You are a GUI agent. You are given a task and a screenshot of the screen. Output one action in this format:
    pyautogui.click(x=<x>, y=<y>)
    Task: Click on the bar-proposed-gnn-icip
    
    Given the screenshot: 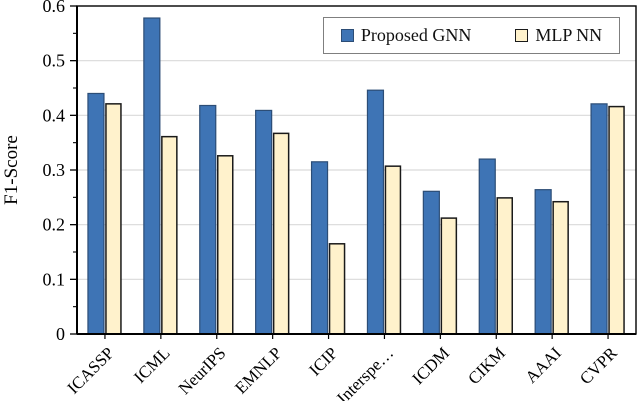 What is the action you would take?
    pyautogui.click(x=319, y=248)
    